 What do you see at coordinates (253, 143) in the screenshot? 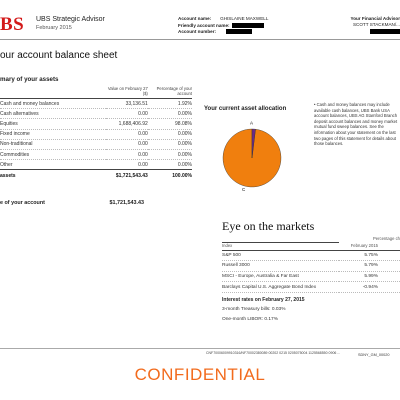
I see `pie-slice-cash` at bounding box center [253, 143].